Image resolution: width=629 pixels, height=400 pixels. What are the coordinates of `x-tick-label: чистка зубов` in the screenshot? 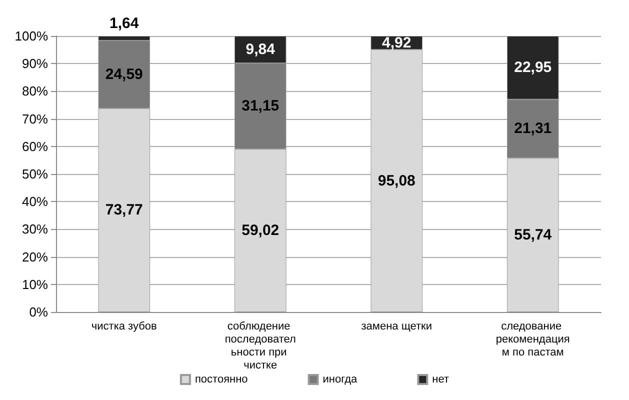 It's located at (124, 326).